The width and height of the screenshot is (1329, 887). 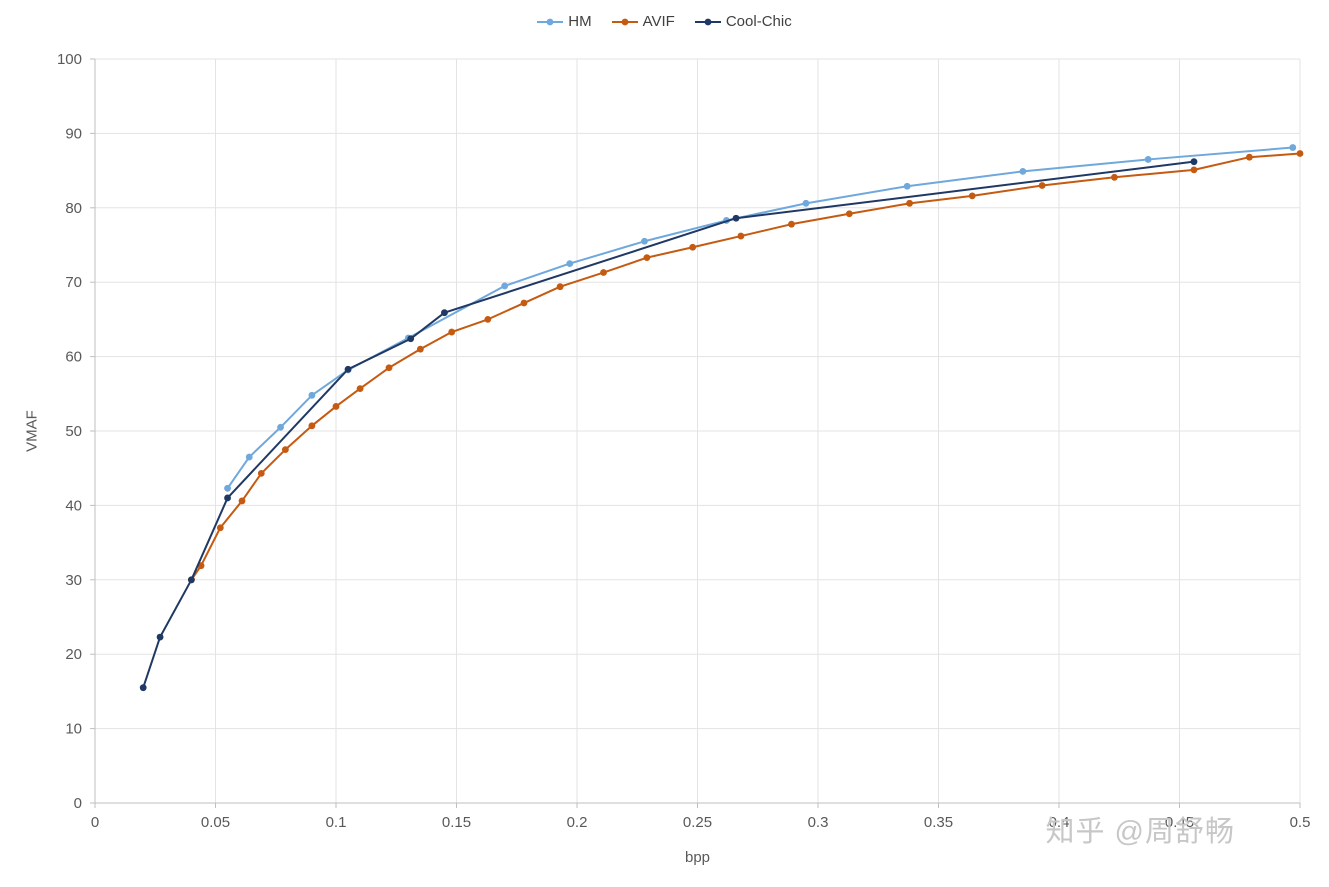 I want to click on x-tick-label: 0, so click(x=95, y=822).